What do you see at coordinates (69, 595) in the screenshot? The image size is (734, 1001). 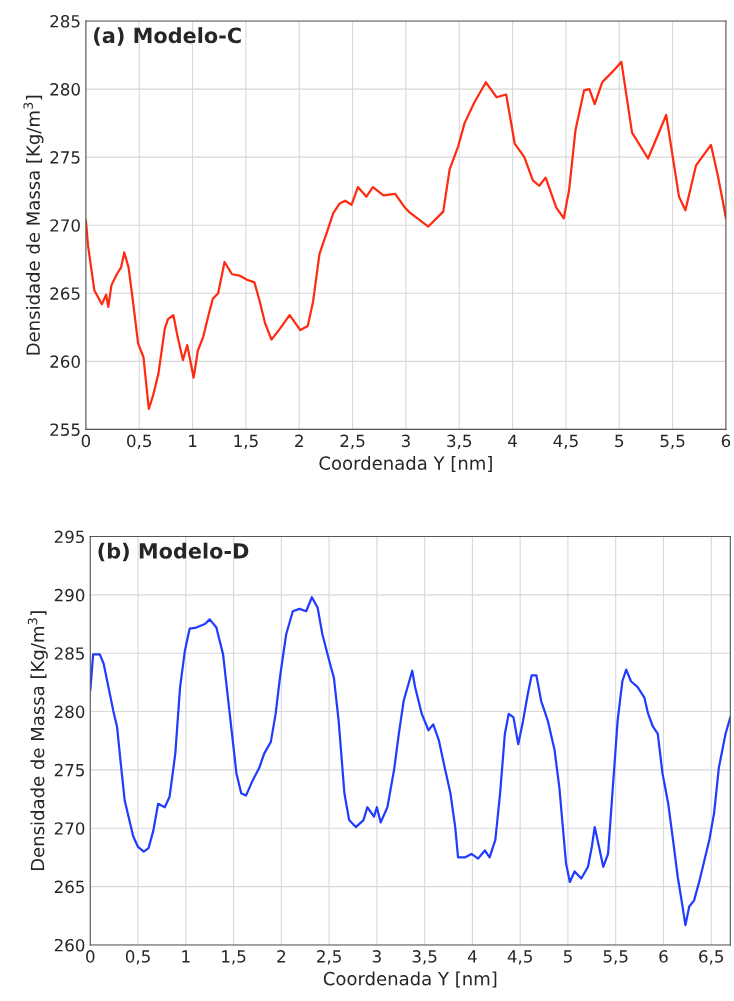 I see `y-tick-label: 290` at bounding box center [69, 595].